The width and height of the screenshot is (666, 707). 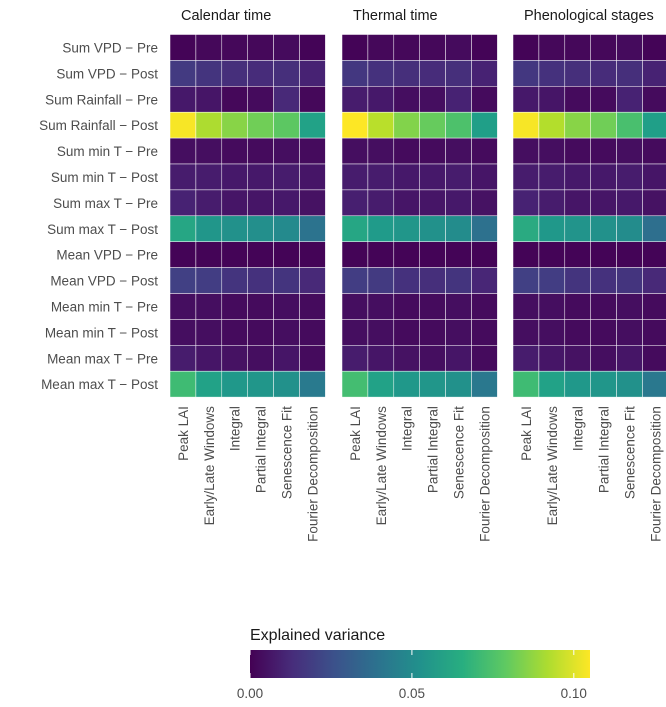 What do you see at coordinates (630, 452) in the screenshot?
I see `column-label: Senescence Fit` at bounding box center [630, 452].